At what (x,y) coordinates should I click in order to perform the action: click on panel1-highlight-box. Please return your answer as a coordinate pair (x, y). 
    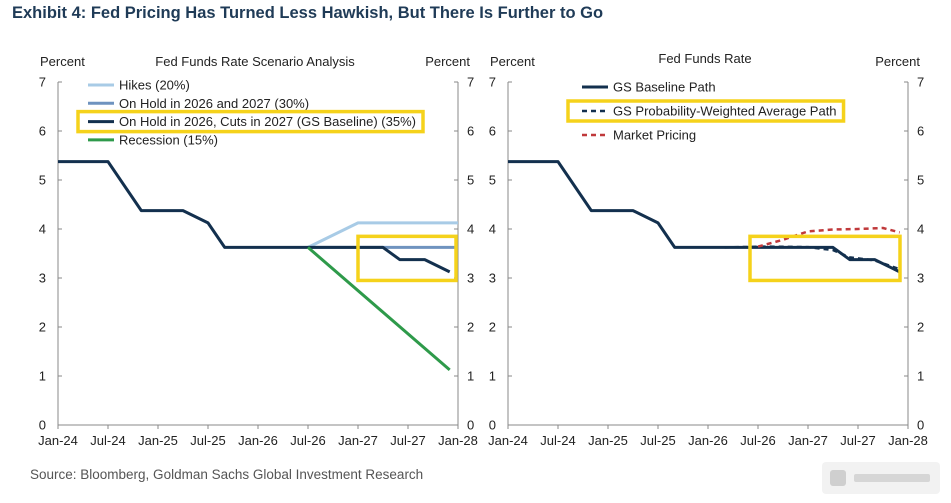
    Looking at the image, I should click on (407, 258).